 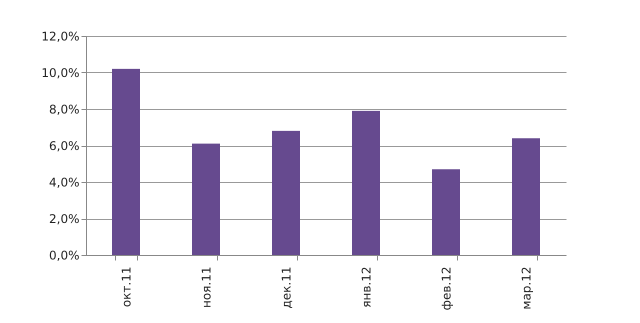 What do you see at coordinates (64, 255) in the screenshot?
I see `y-tick-label: 0,0%` at bounding box center [64, 255].